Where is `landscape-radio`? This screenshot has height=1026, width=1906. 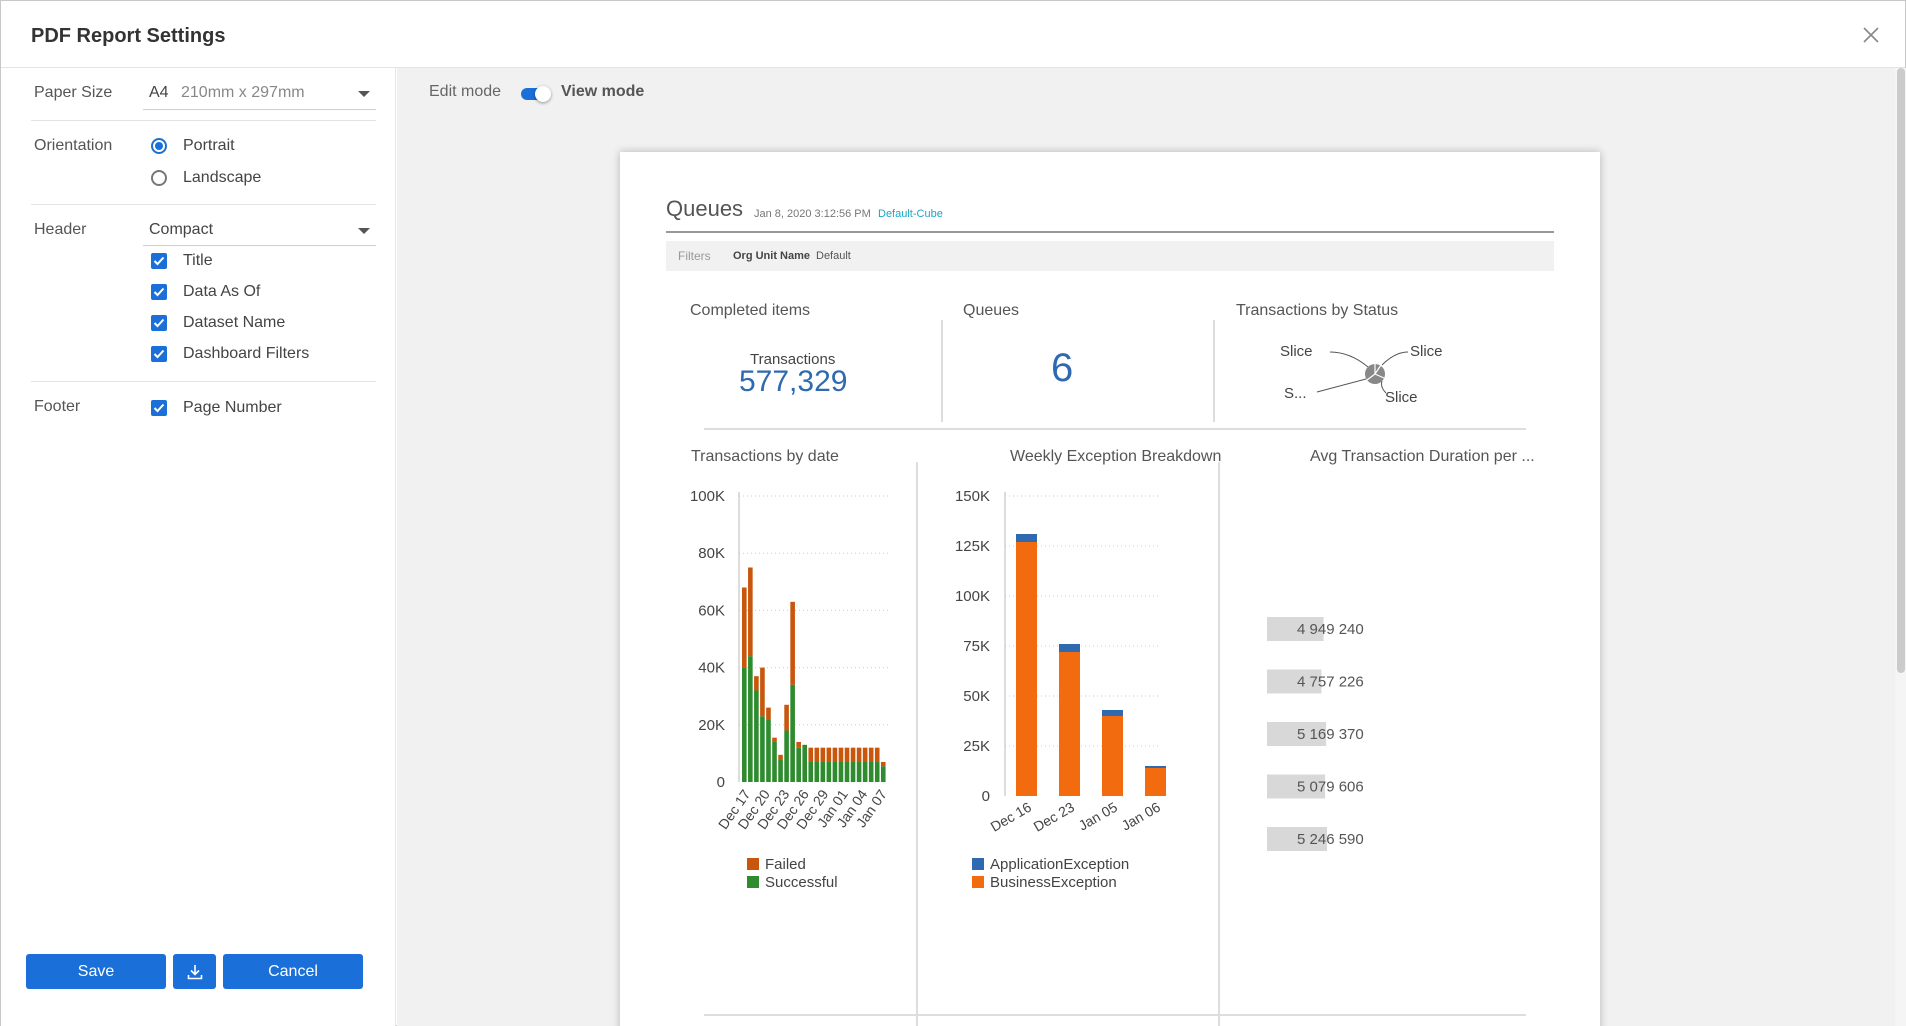
landscape-radio is located at coordinates (159, 178).